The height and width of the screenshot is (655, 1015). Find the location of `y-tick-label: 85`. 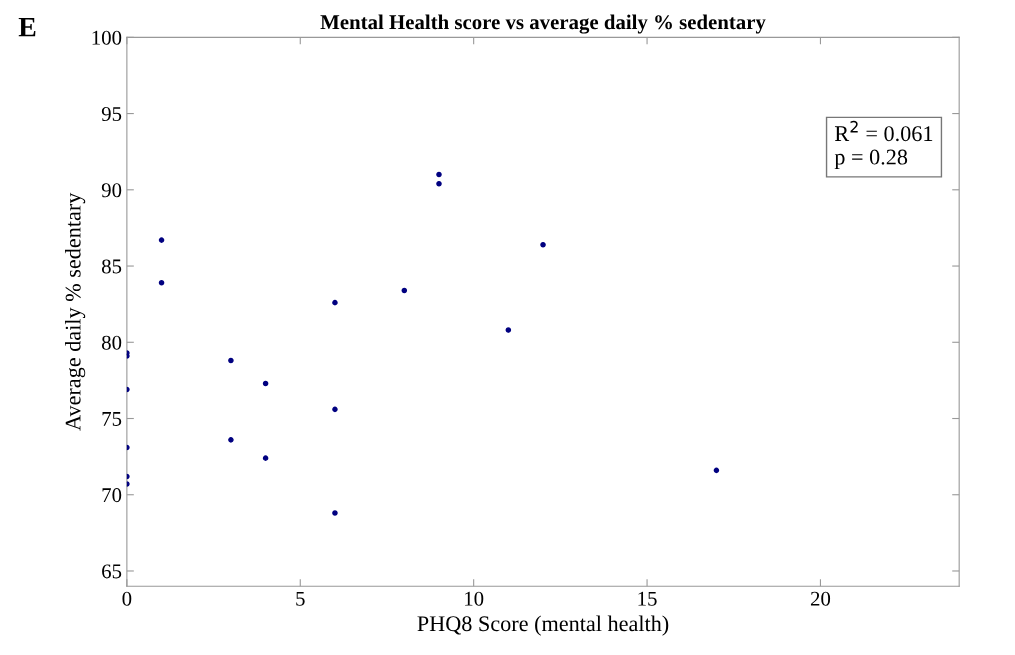

y-tick-label: 85 is located at coordinates (111, 266).